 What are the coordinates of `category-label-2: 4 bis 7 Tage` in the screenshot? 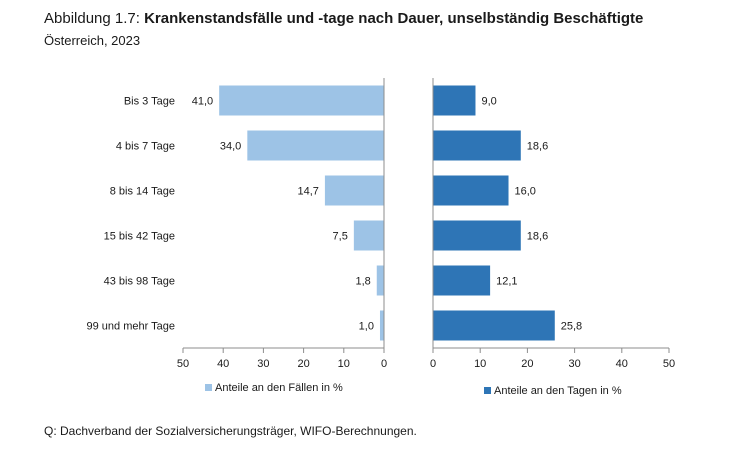 It's located at (145, 147).